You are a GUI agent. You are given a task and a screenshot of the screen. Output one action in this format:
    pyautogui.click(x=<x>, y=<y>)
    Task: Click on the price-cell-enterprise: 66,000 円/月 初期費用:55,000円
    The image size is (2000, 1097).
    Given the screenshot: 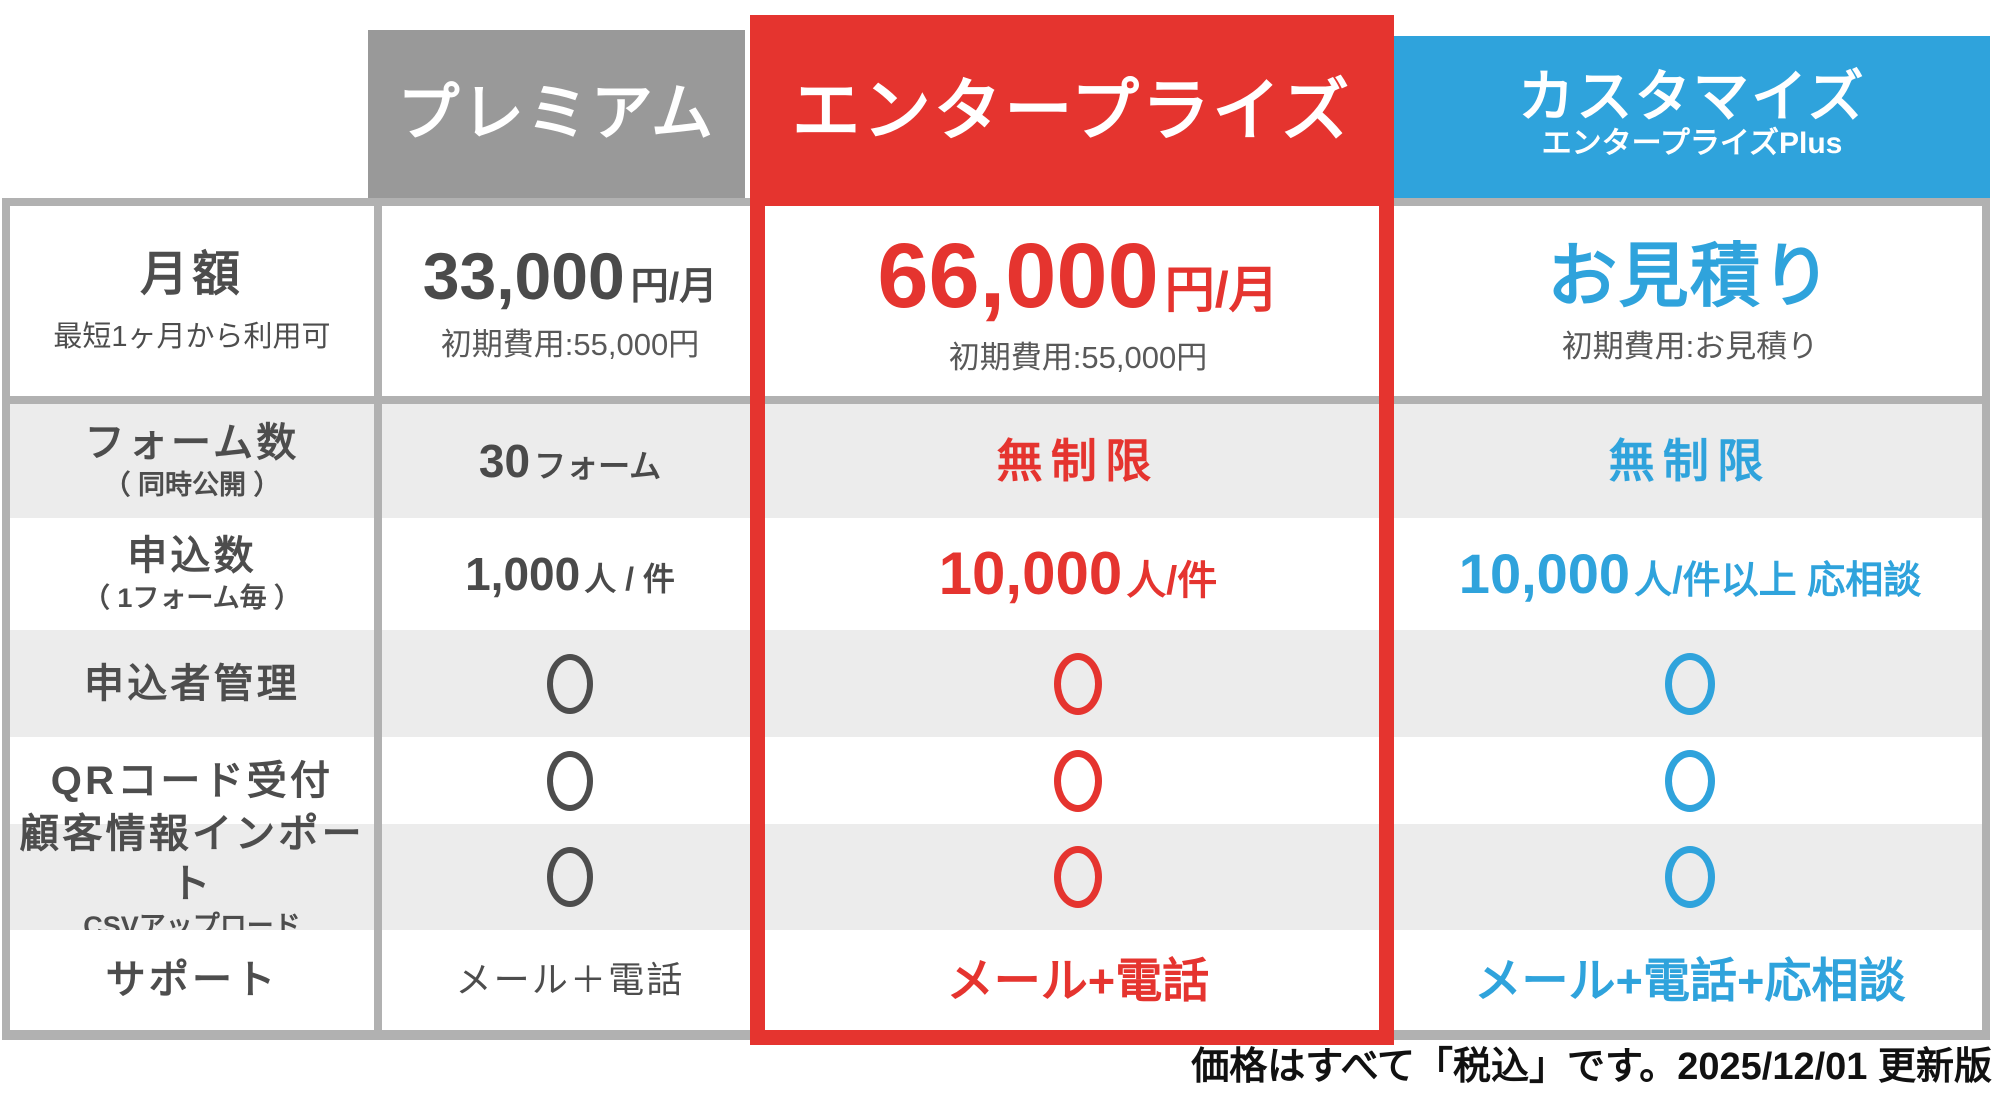 What is the action you would take?
    pyautogui.click(x=1078, y=305)
    